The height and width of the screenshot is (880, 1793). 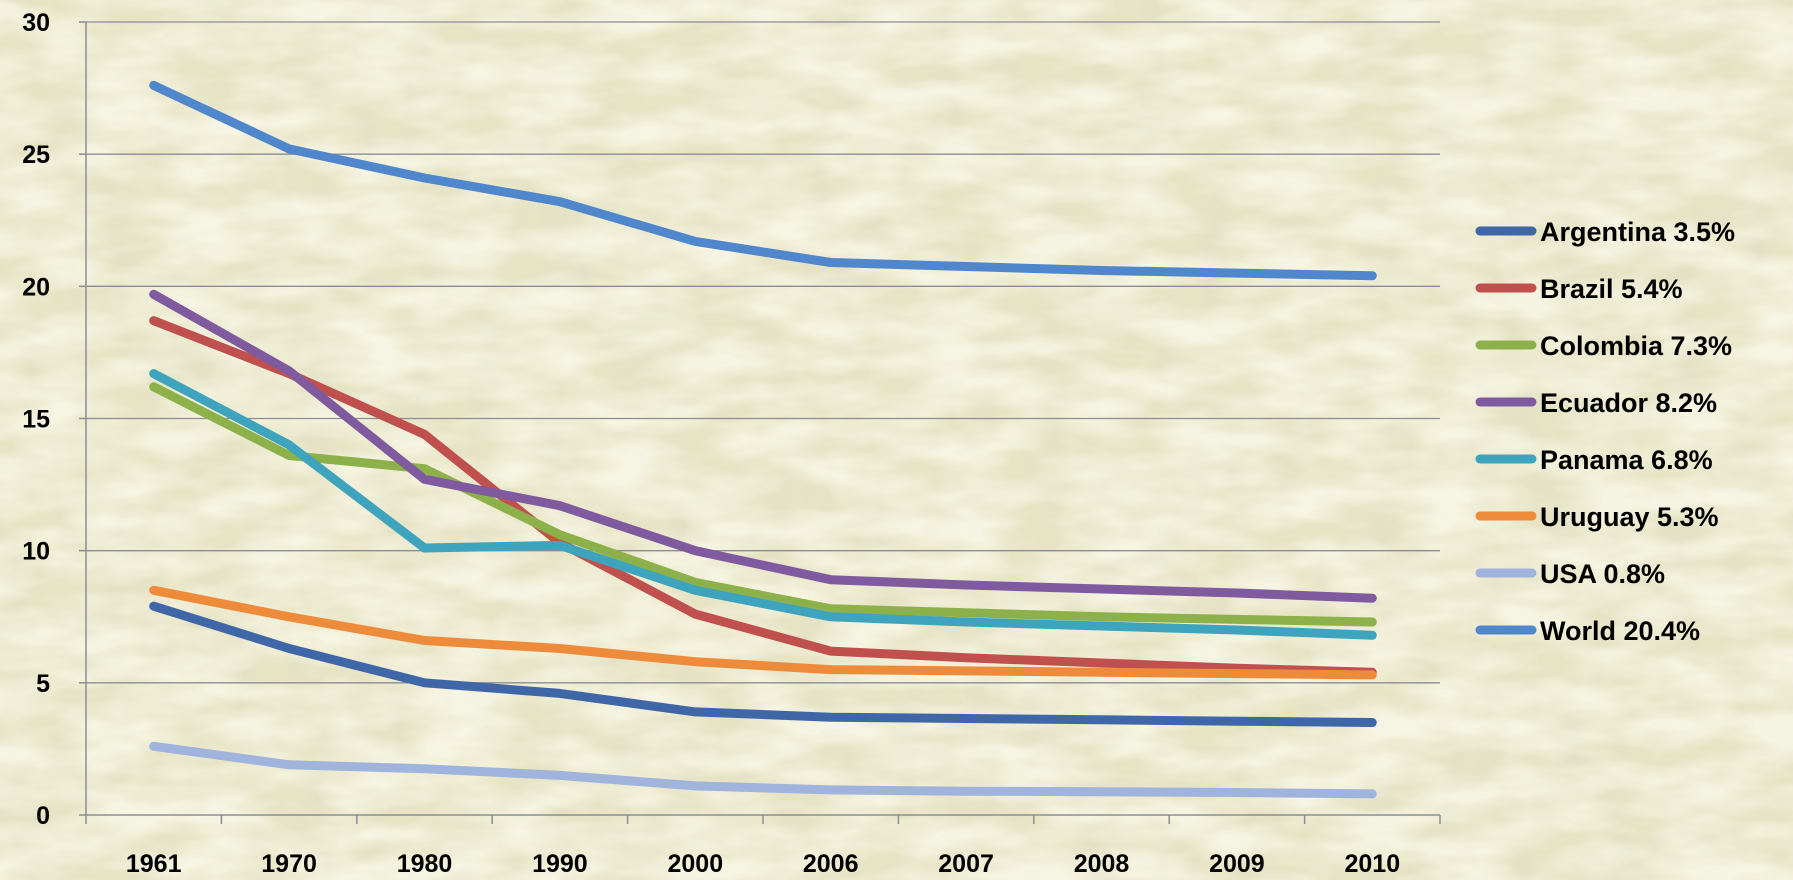 What do you see at coordinates (425, 864) in the screenshot?
I see `x-tick-label: 1980` at bounding box center [425, 864].